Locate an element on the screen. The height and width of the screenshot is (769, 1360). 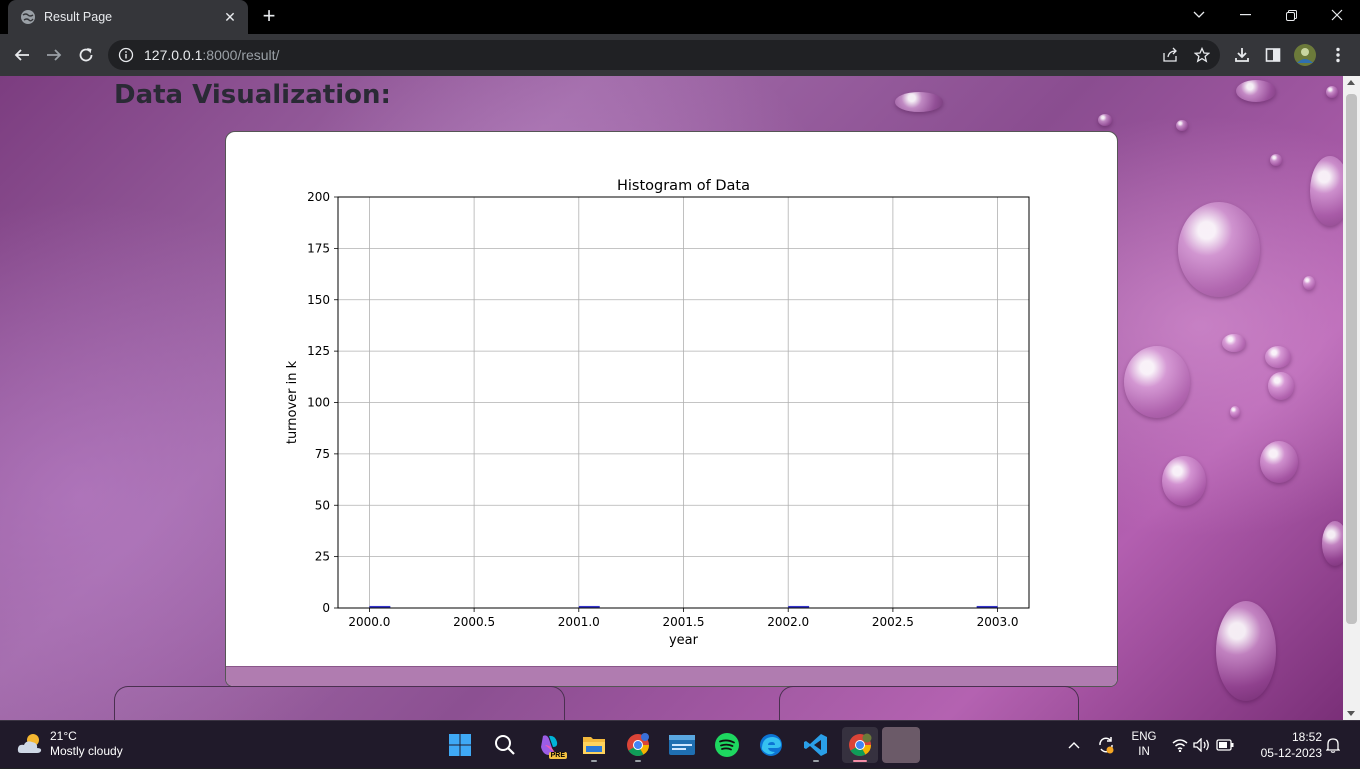
arrow-right-icon is located at coordinates (54, 55).